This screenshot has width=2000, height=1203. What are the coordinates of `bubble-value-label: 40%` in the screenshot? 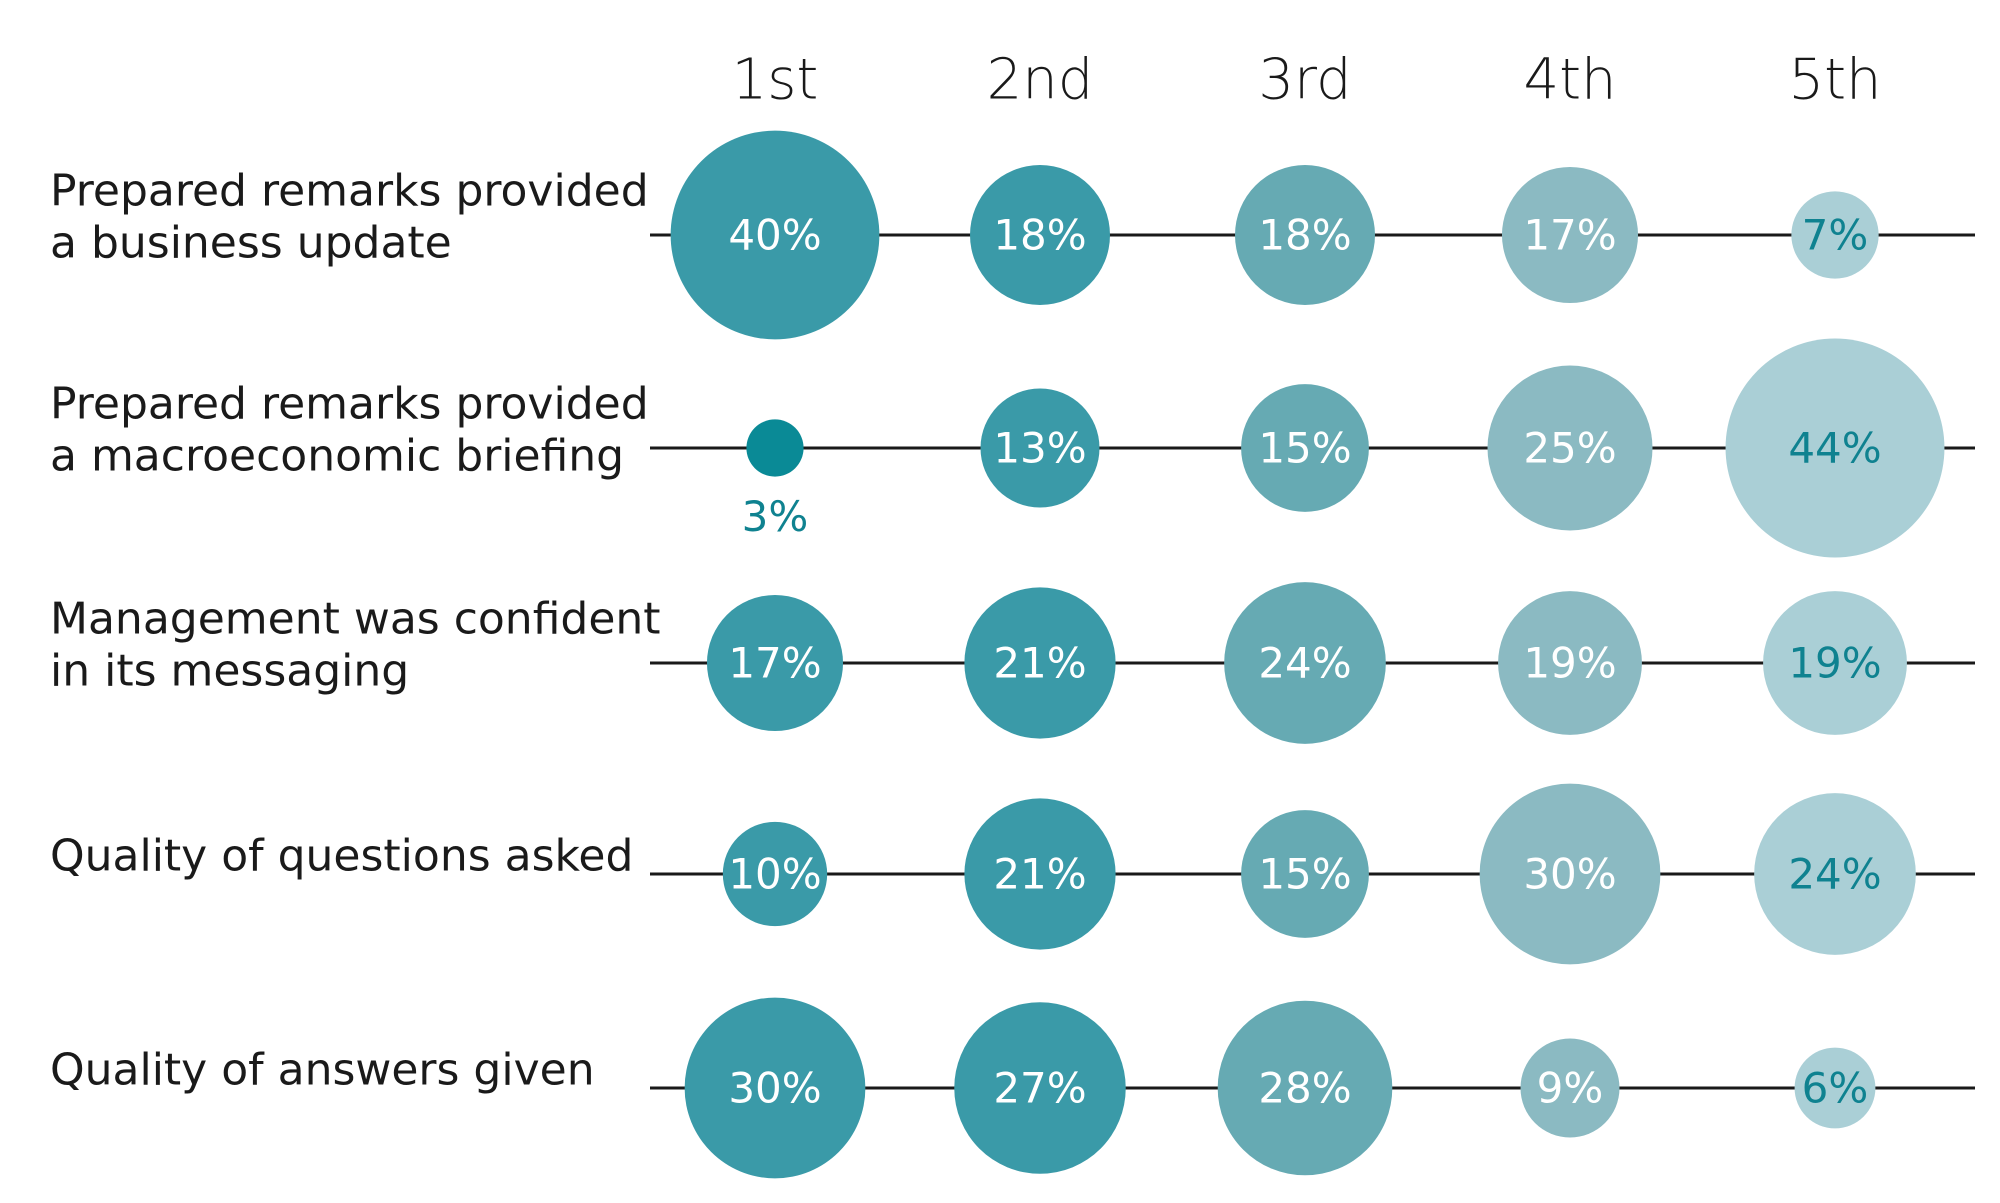 It's located at (774, 235).